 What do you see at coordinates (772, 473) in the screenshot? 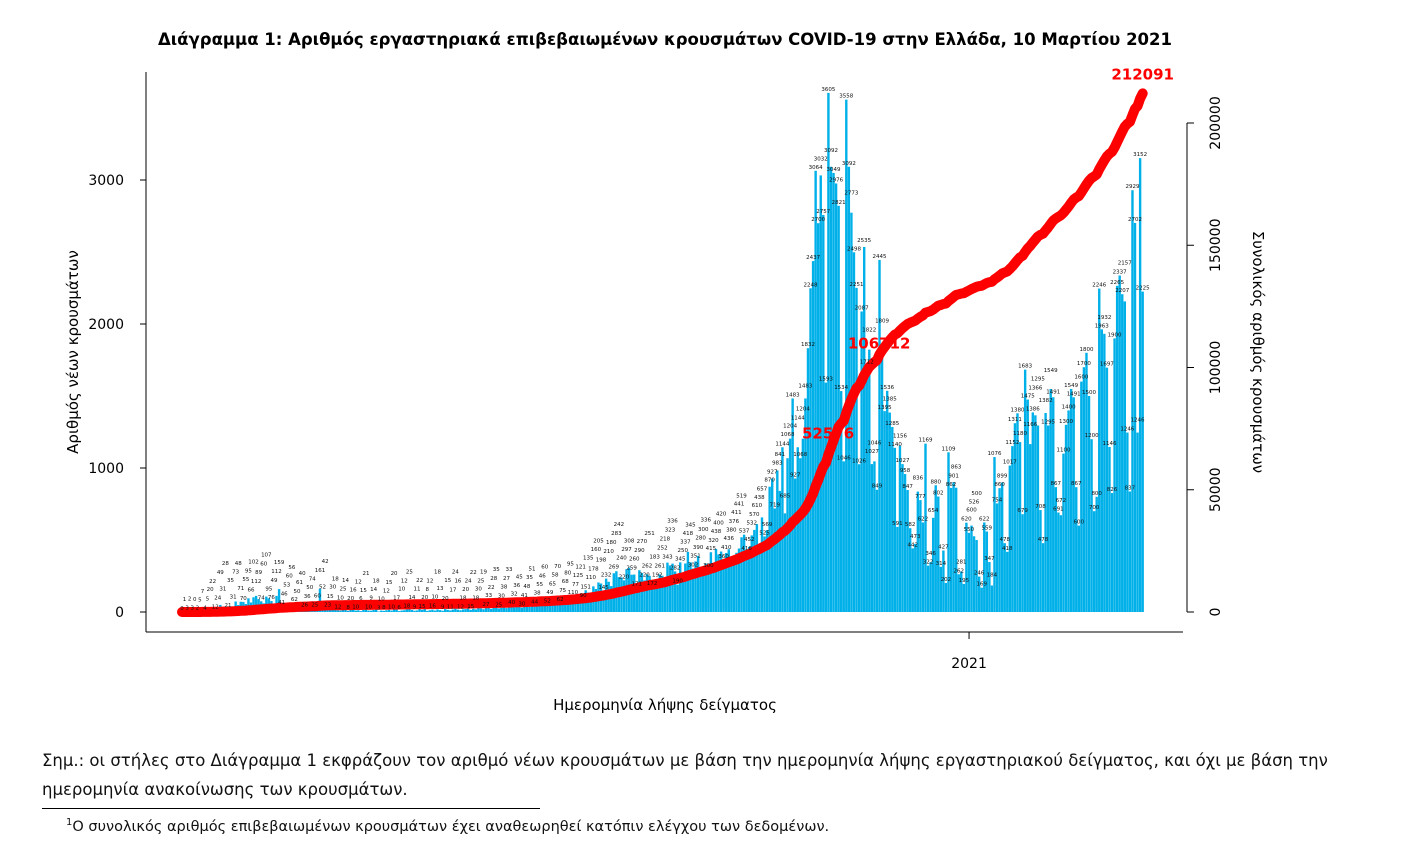
I see `bar-value-label: 927` at bounding box center [772, 473].